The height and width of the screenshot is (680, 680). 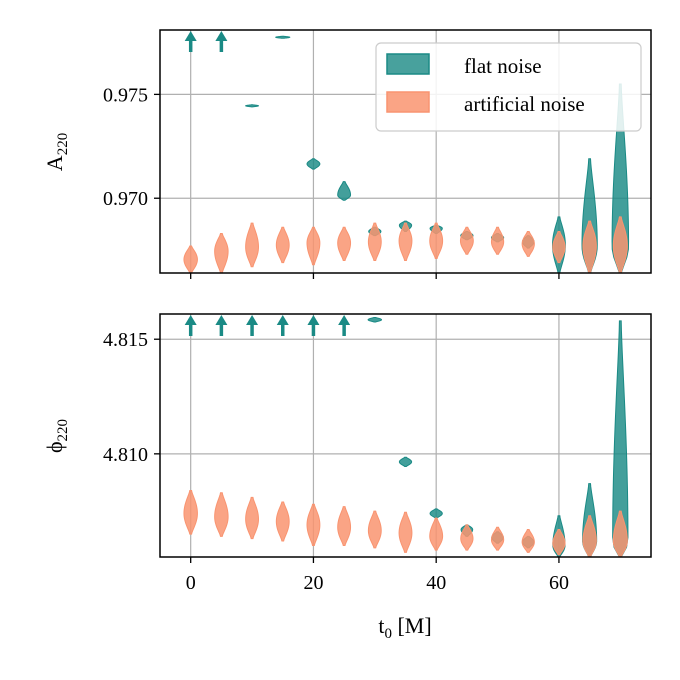 I want to click on top-panel-ylabel: A220, so click(x=56, y=152).